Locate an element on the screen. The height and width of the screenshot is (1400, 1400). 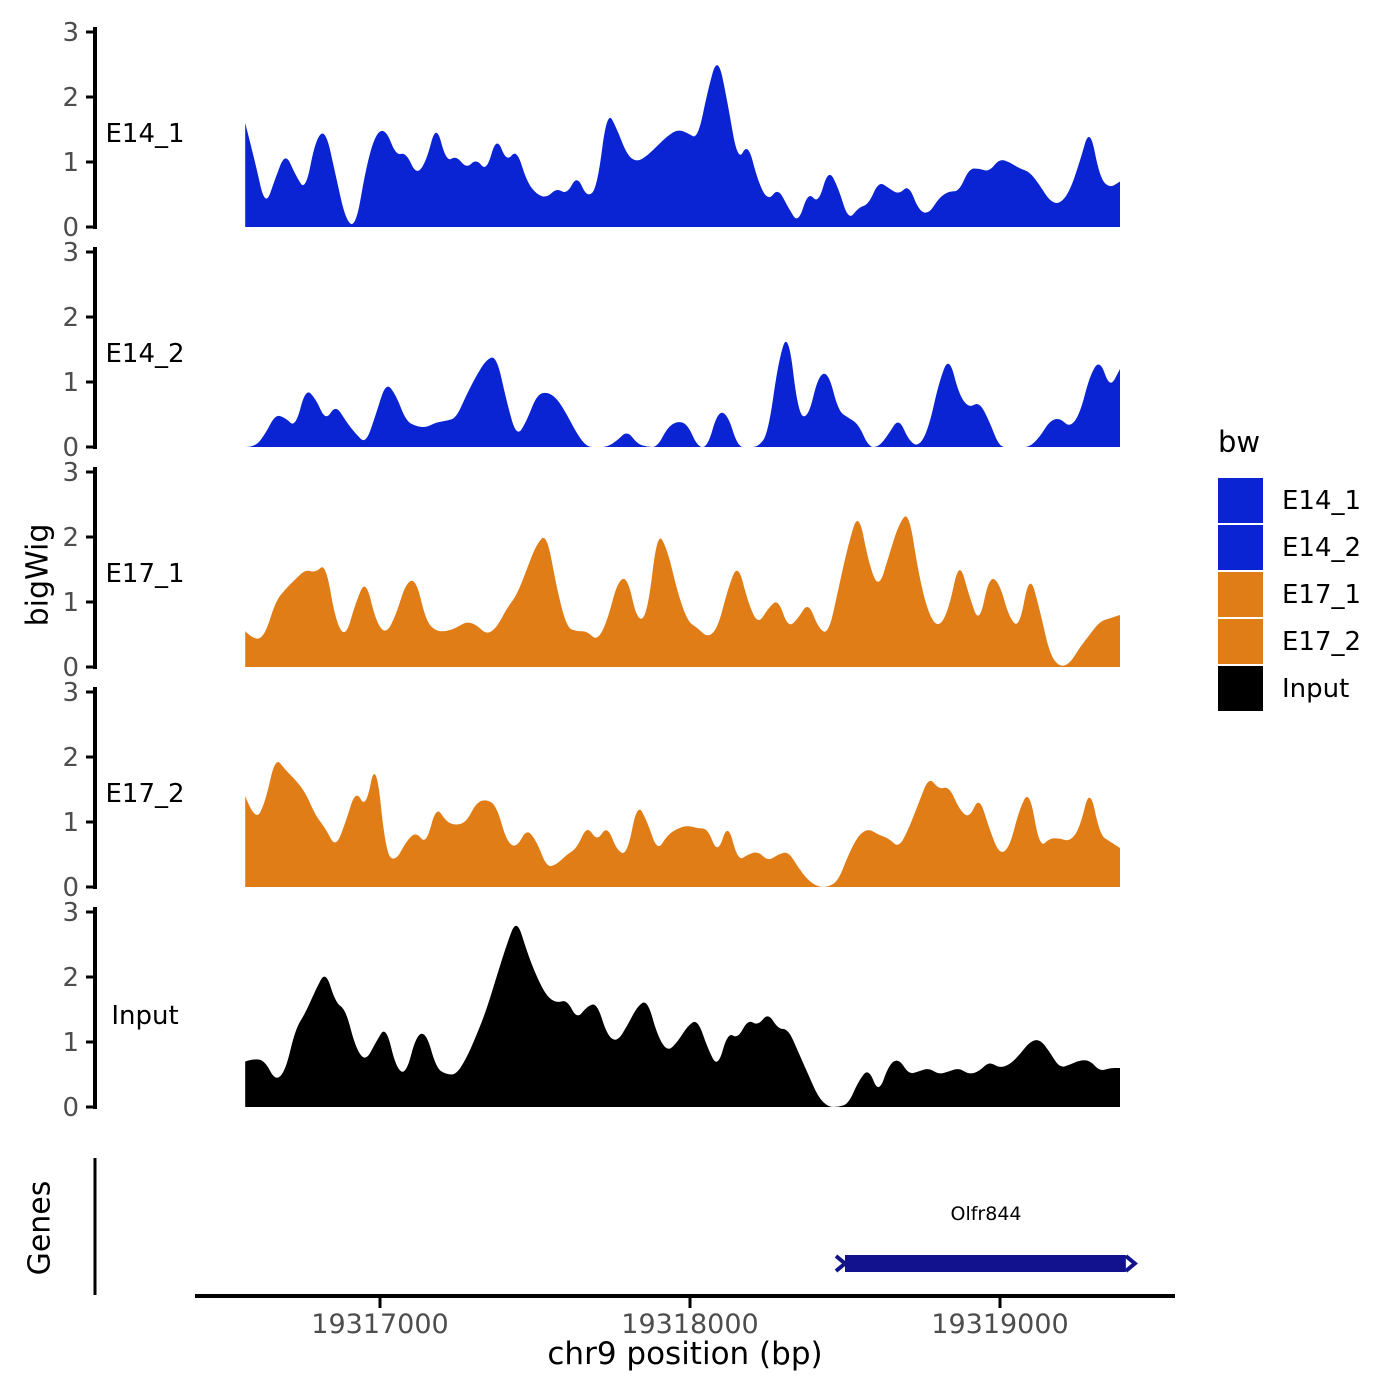
track-label-e14-1: E14_1 is located at coordinates (145, 134).